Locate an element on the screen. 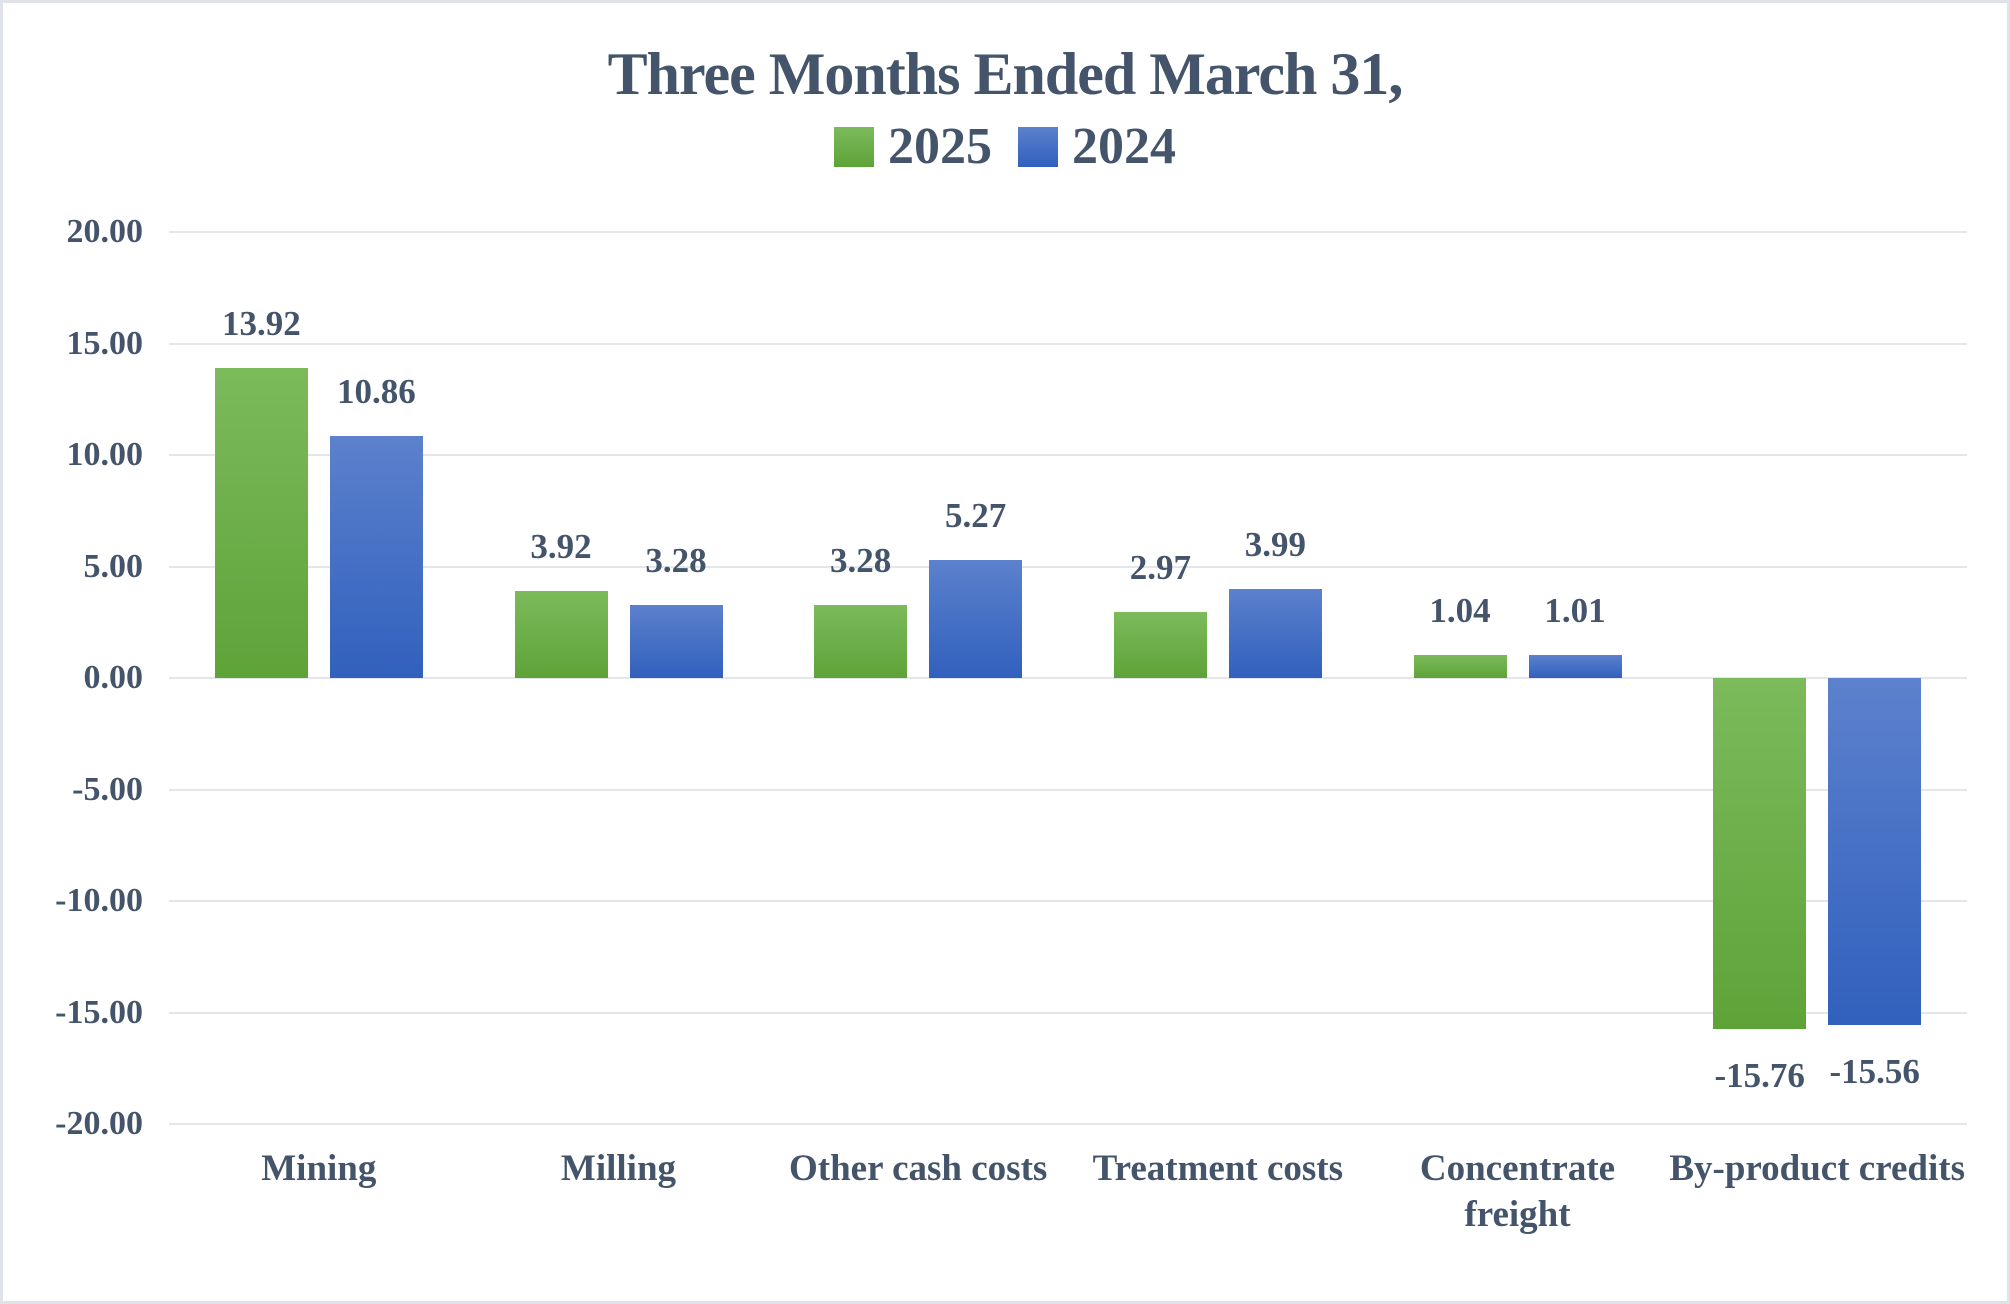 The image size is (2010, 1304). y-axis-label-20.00: 20.00 is located at coordinates (105, 231).